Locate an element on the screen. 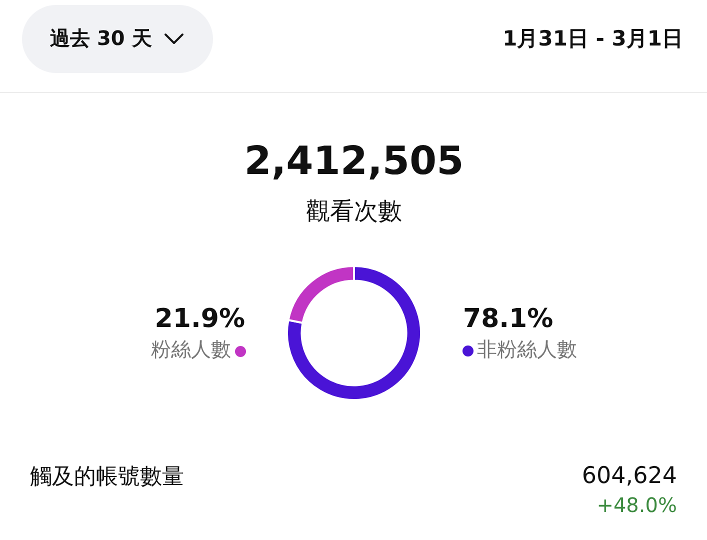  data-label: 21.9% is located at coordinates (199, 319).